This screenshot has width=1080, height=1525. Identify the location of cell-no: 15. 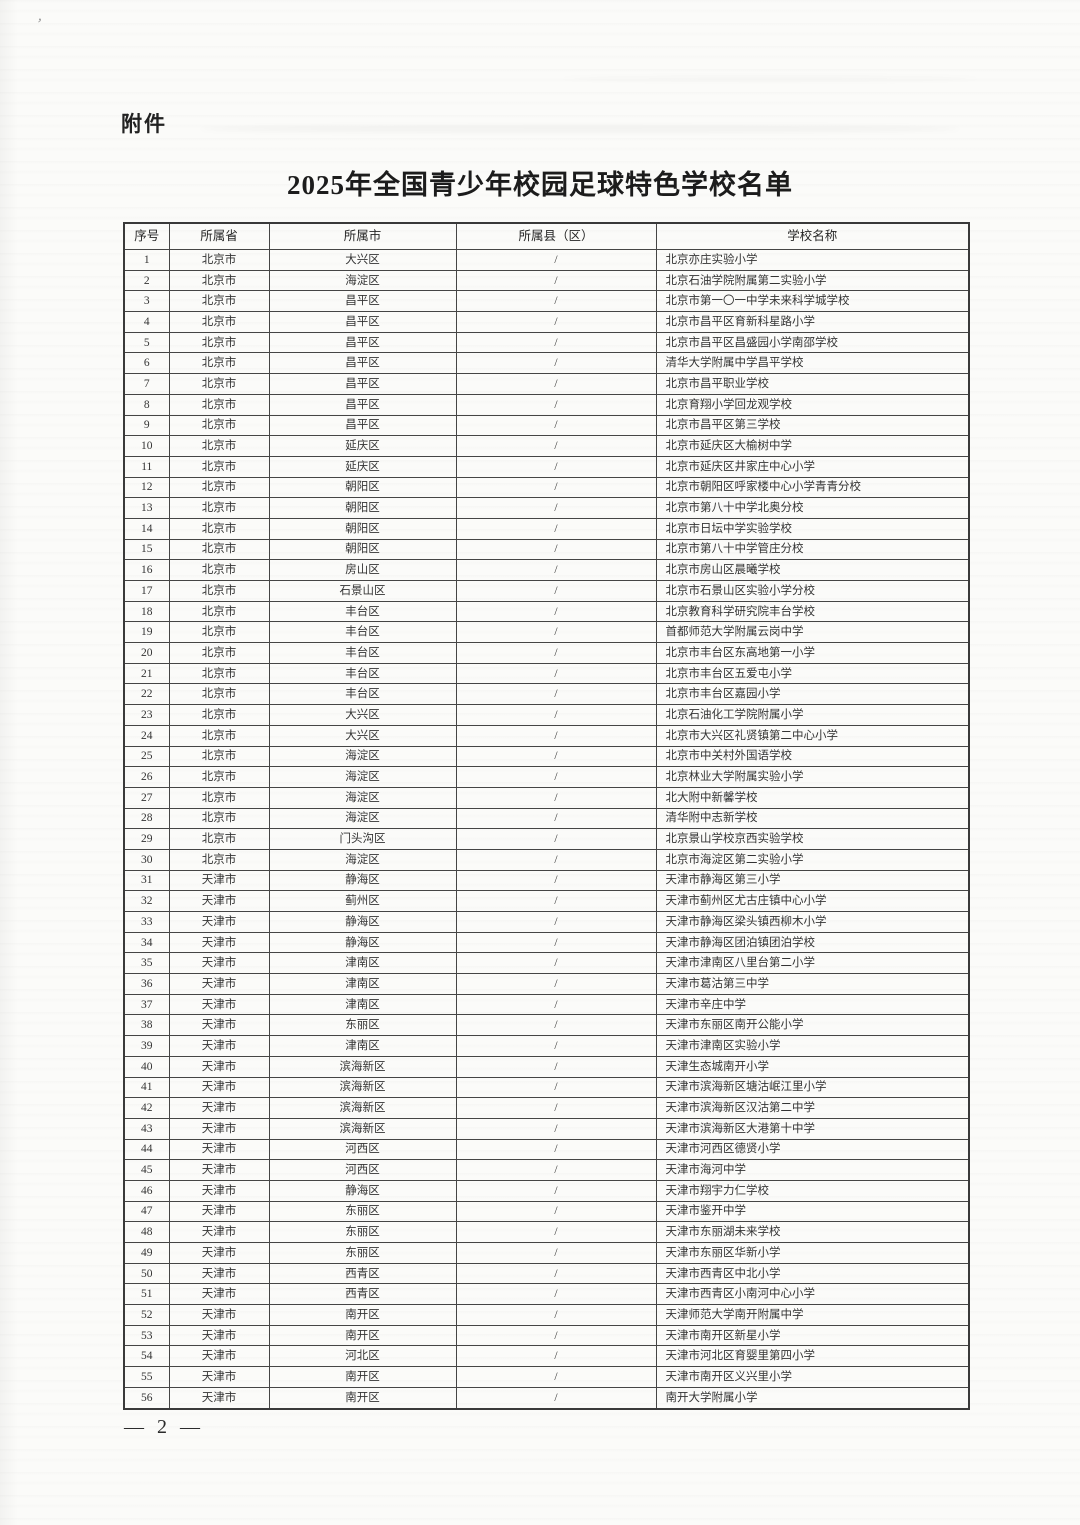
(146, 549).